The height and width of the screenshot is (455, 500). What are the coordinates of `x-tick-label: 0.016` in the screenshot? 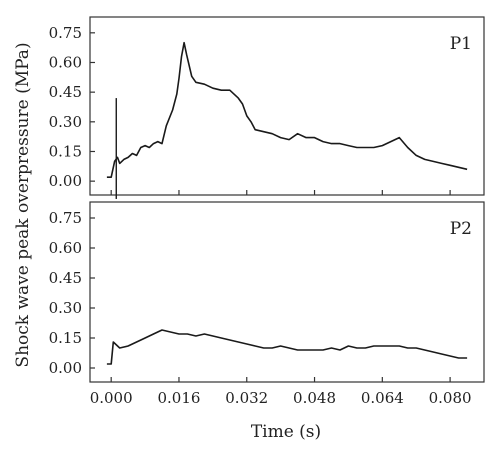 It's located at (178, 398).